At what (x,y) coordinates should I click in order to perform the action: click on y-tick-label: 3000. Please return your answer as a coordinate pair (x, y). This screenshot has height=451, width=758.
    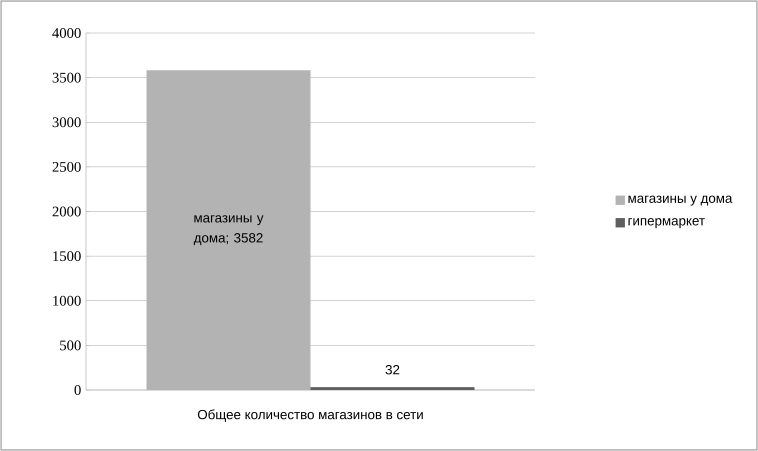
    Looking at the image, I should click on (66, 122).